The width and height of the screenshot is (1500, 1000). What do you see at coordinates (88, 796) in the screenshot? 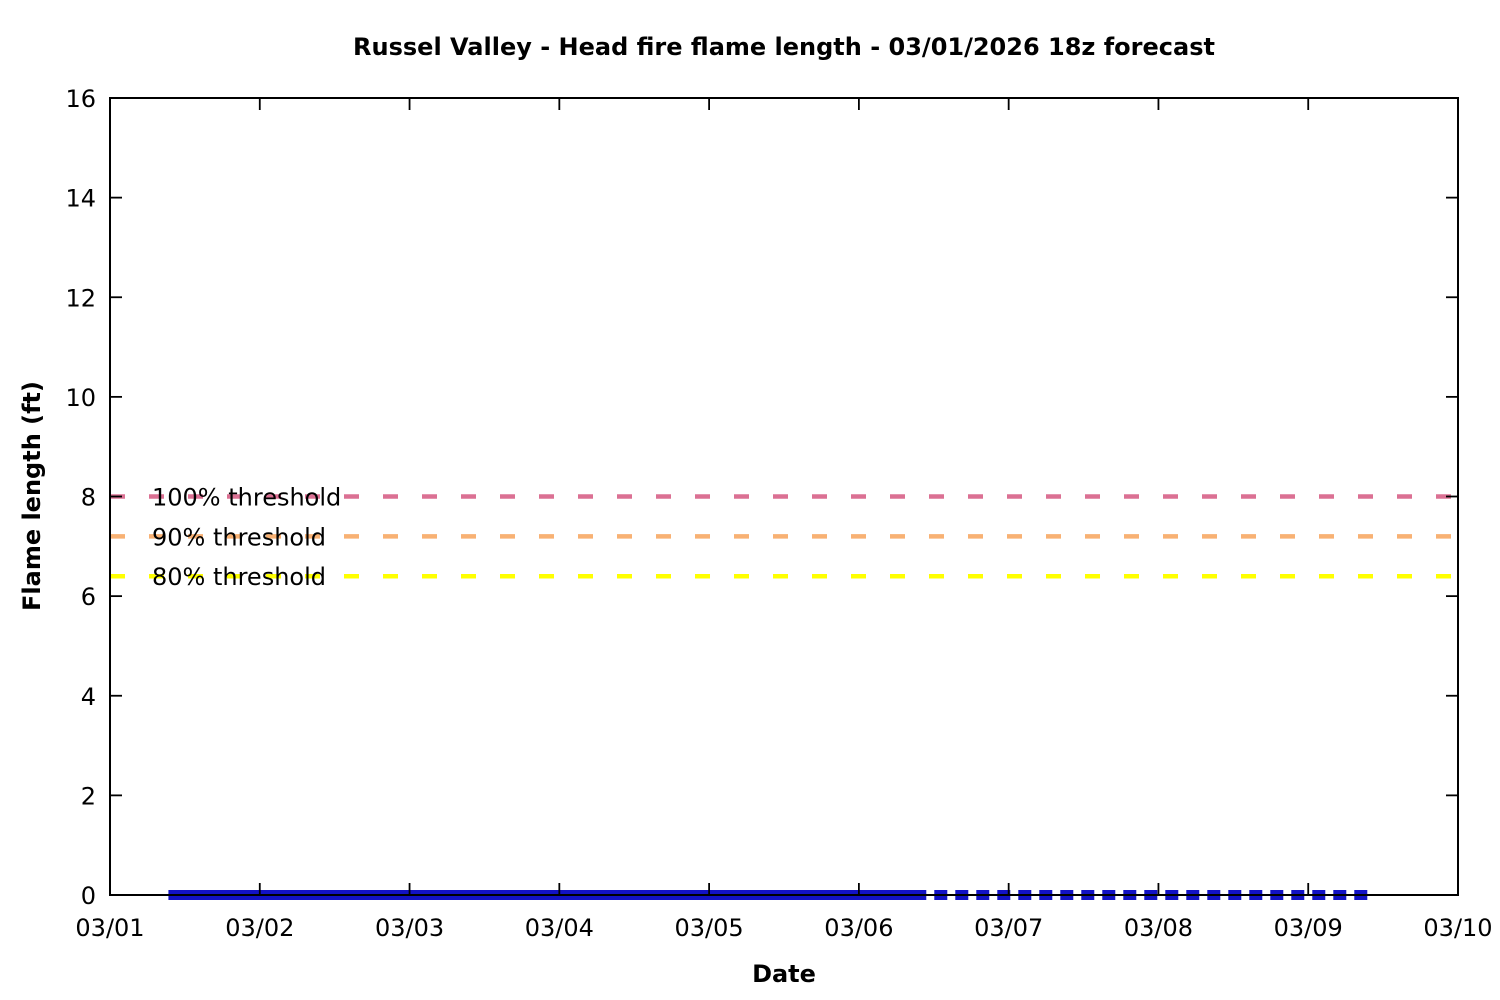
I see `y-tick-label: 2` at bounding box center [88, 796].